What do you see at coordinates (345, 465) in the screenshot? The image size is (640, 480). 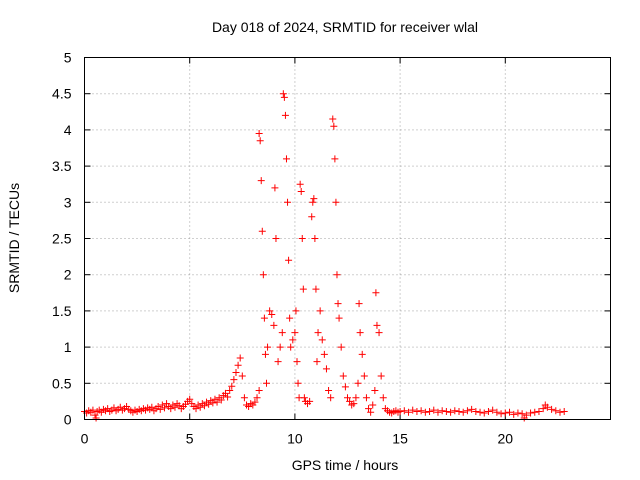 I see `x-axis-title: GPS time / hours` at bounding box center [345, 465].